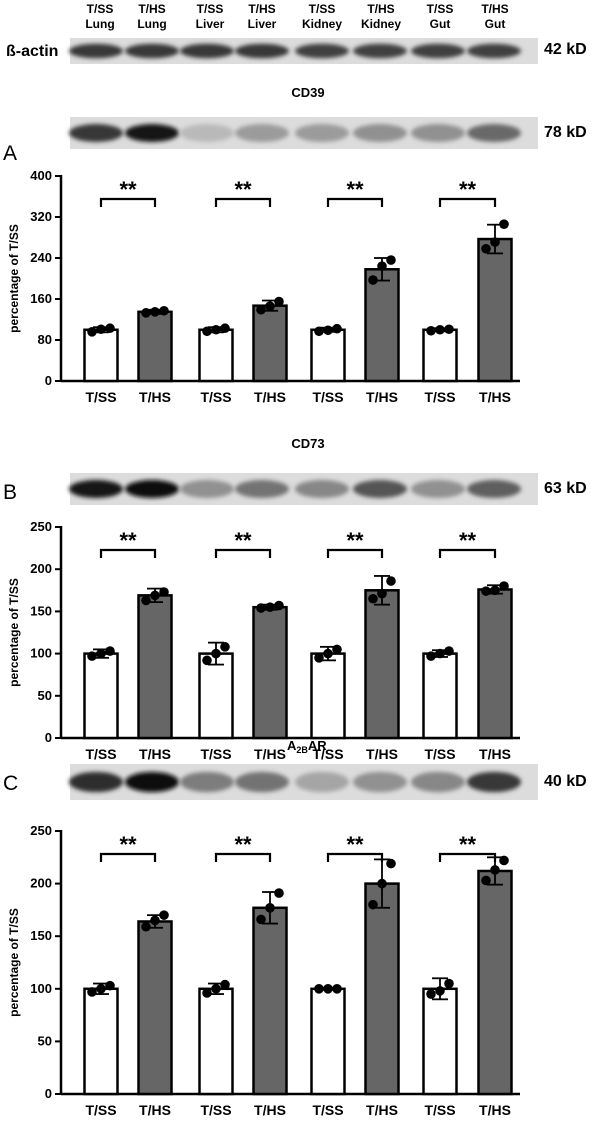 The height and width of the screenshot is (1124, 597). I want to click on lane-label-bottom: Liver, so click(210, 24).